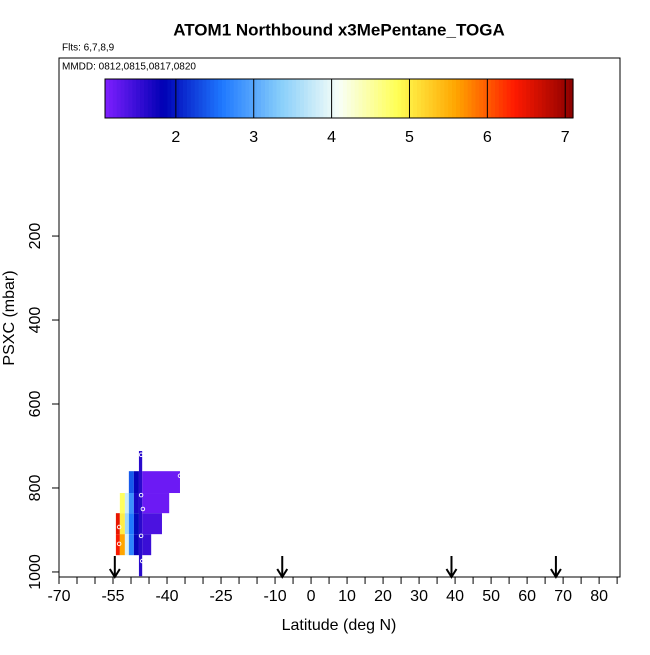 Image resolution: width=650 pixels, height=655 pixels. What do you see at coordinates (166, 596) in the screenshot?
I see `x-tick-label: -40` at bounding box center [166, 596].